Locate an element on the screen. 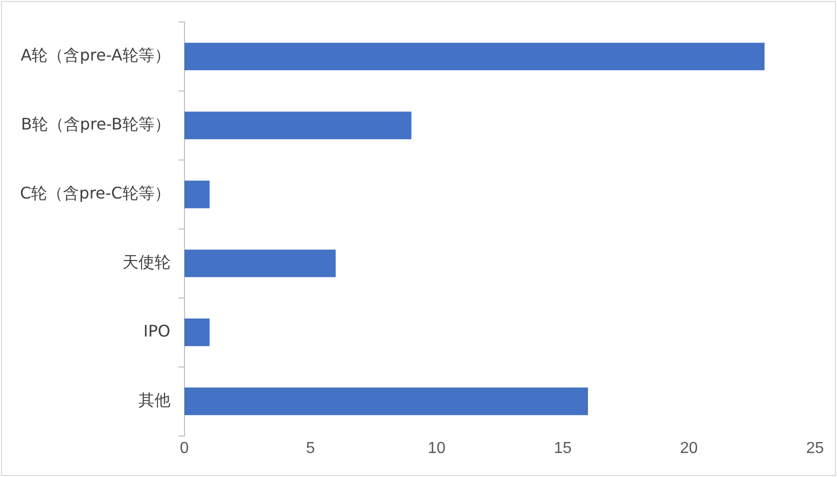 The image size is (837, 477). x-tick-label: 5 is located at coordinates (311, 448).